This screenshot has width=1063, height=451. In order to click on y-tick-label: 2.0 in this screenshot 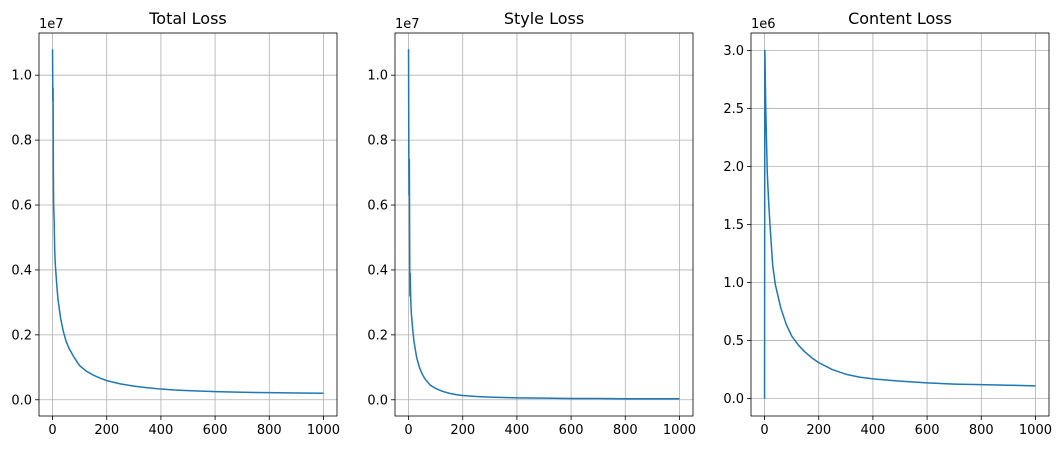, I will do `click(733, 167)`.